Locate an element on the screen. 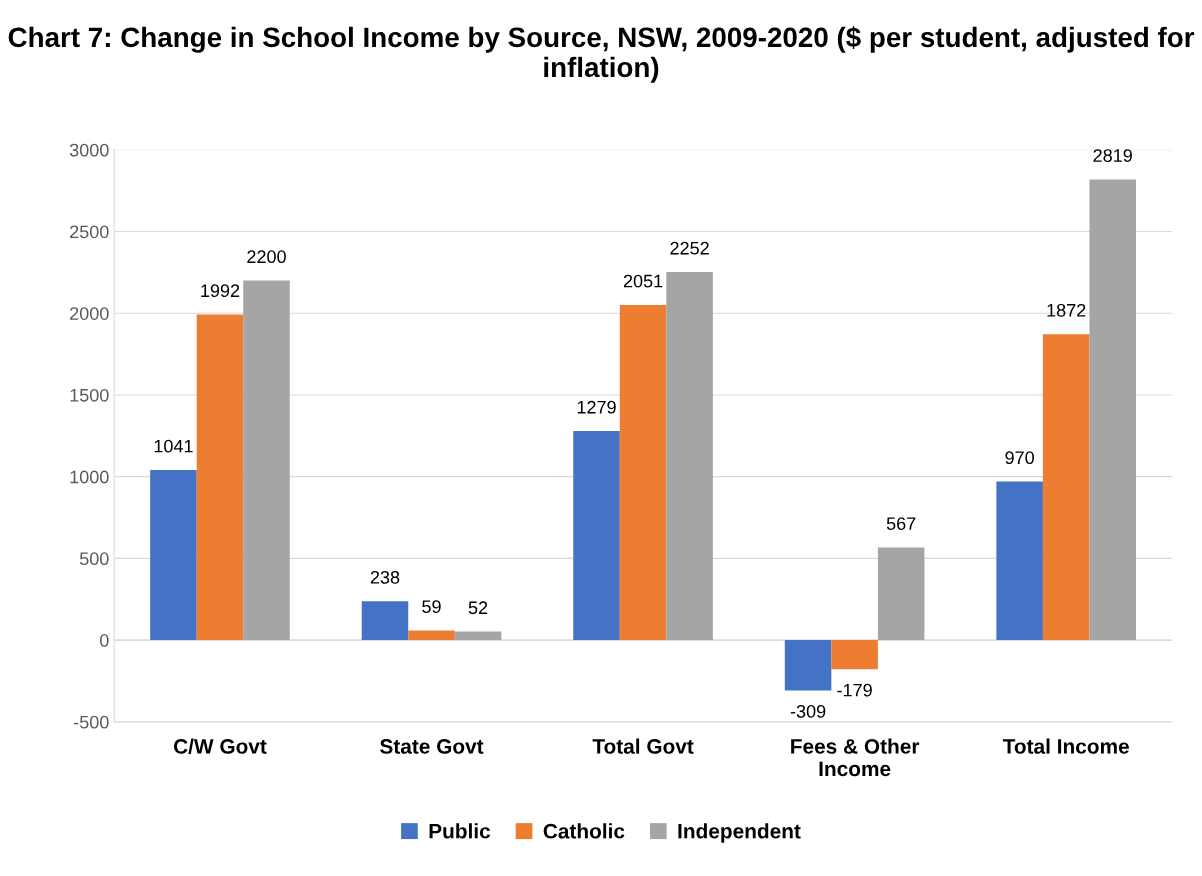 The width and height of the screenshot is (1202, 876). data-label: 1041 is located at coordinates (173, 446).